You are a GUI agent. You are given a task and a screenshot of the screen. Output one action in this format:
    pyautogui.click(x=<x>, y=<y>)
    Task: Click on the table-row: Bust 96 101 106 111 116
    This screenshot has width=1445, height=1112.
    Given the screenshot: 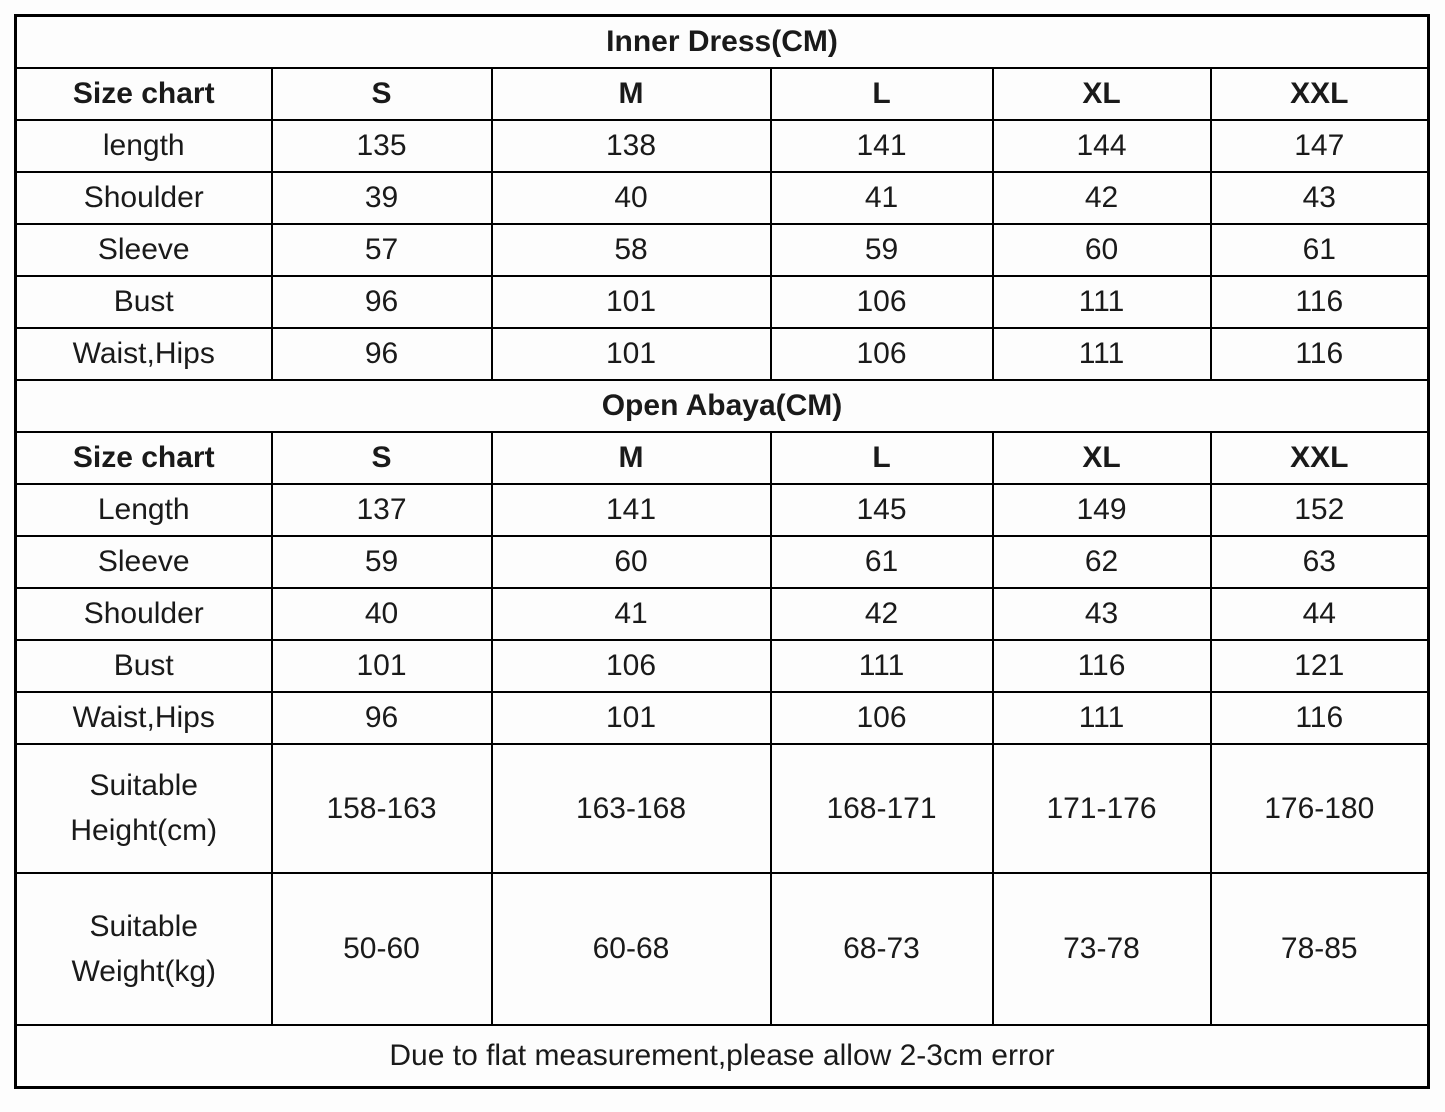 What is the action you would take?
    pyautogui.click(x=722, y=301)
    